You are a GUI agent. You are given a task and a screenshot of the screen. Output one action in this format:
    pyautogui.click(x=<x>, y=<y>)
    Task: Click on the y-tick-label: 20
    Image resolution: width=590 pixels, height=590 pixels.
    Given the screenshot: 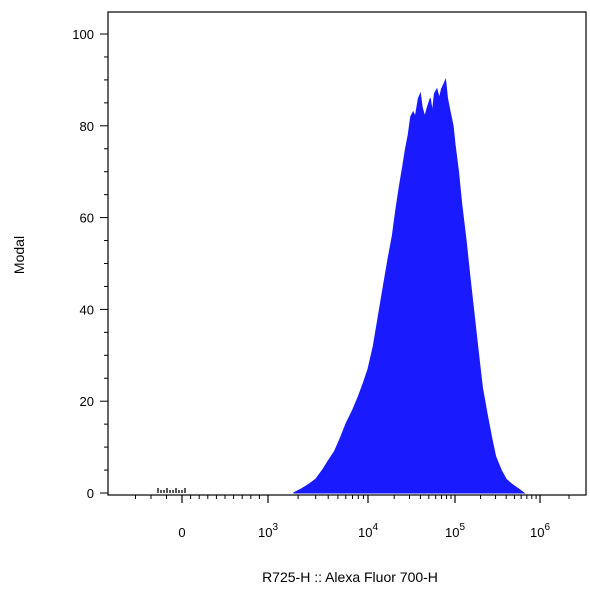 What is the action you would take?
    pyautogui.click(x=87, y=401)
    